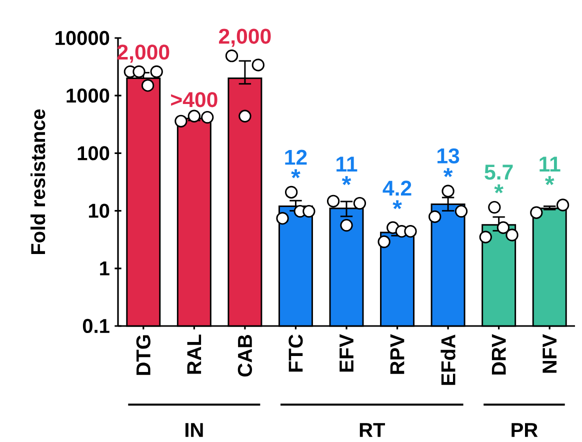 Image resolution: width=582 pixels, height=442 pixels. What do you see at coordinates (194, 354) in the screenshot?
I see `x-tick-label: RAL` at bounding box center [194, 354].